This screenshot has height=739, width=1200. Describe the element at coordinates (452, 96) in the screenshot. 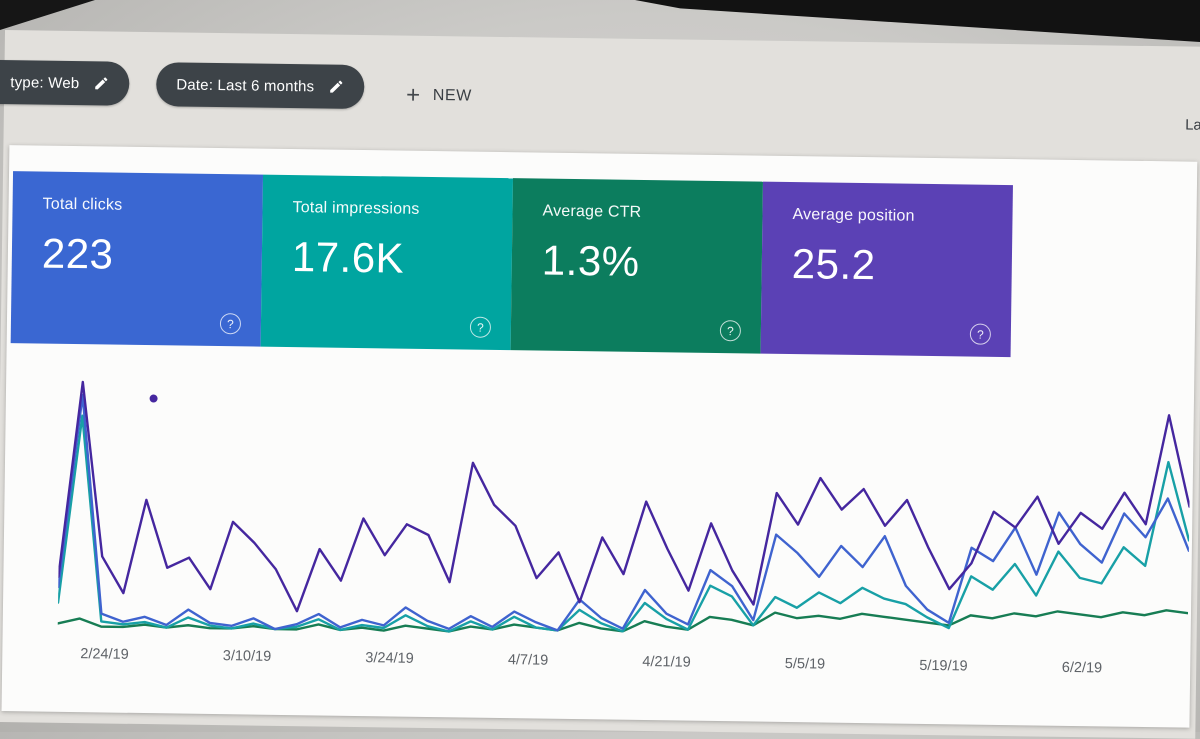

I see `new-filter-label: NEW` at that location.